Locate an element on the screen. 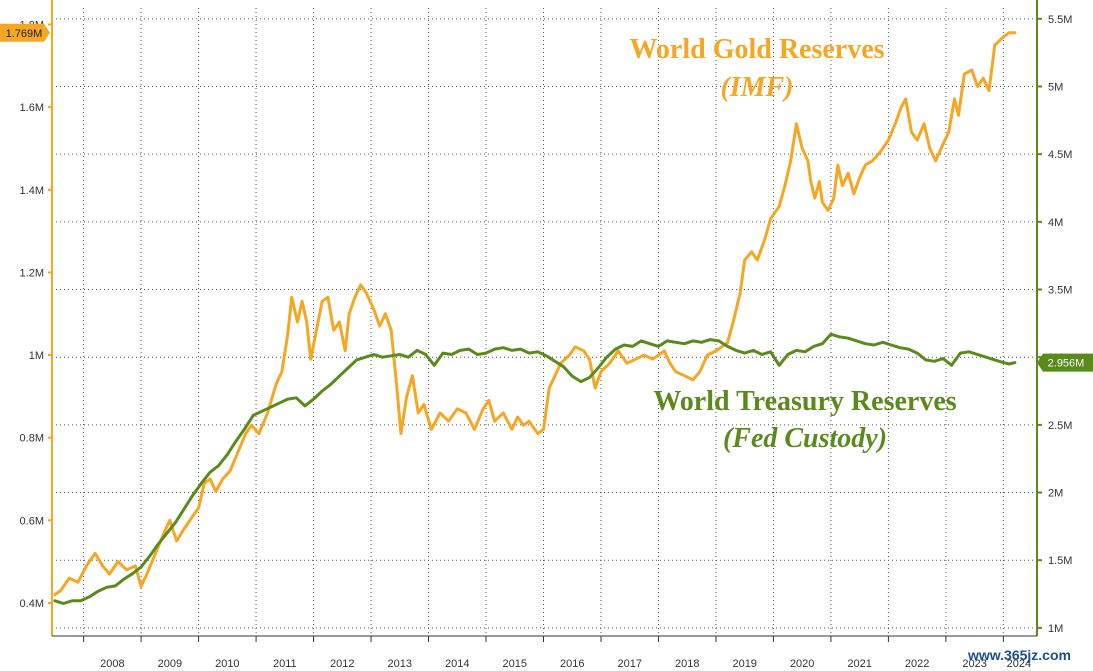  gold-last-value-badge is located at coordinates (25, 32).